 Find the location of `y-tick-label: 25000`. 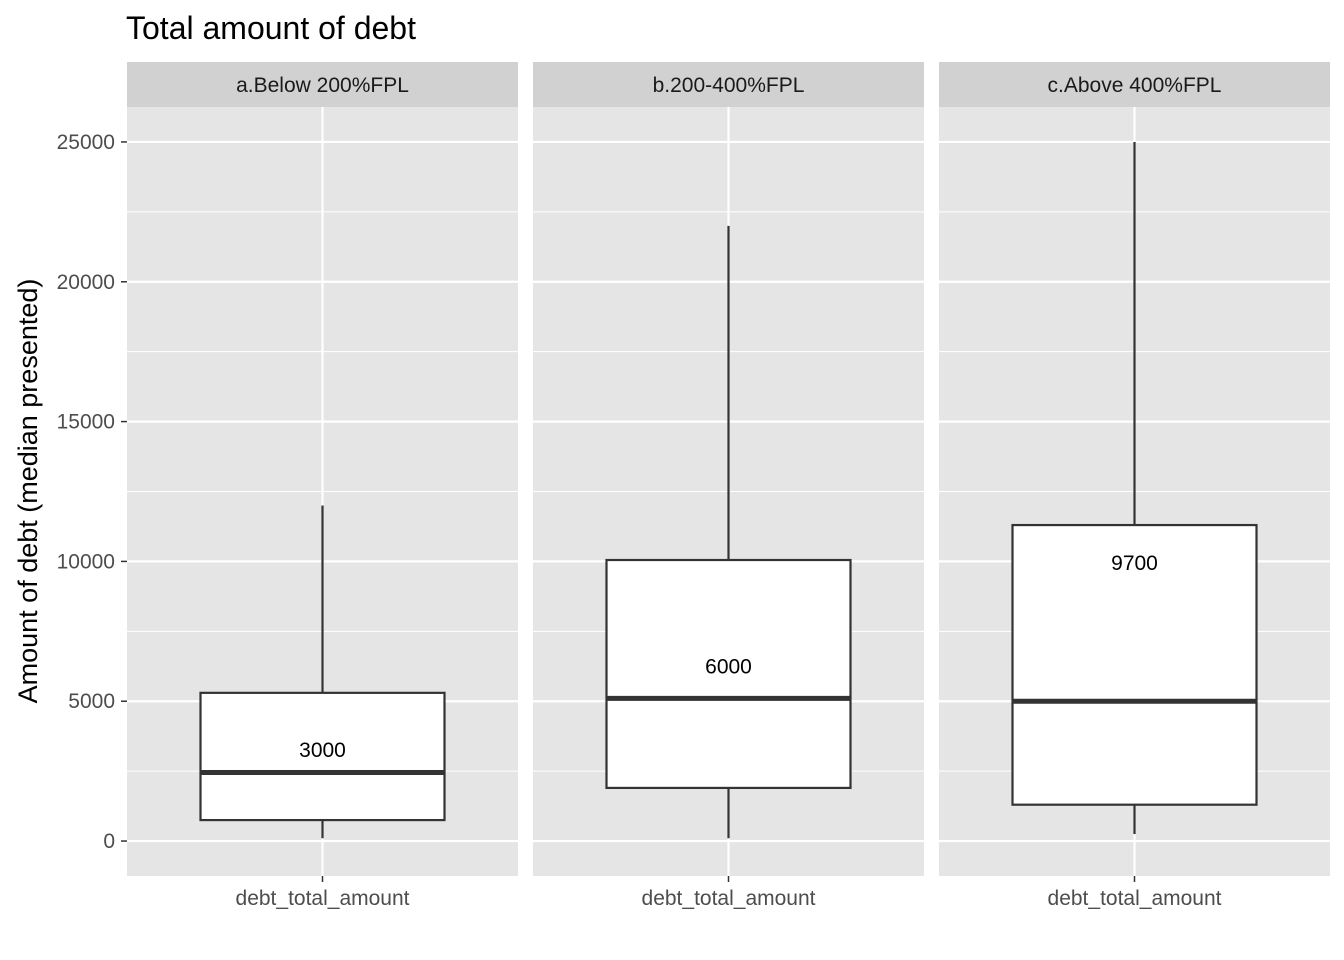

y-tick-label: 25000 is located at coordinates (86, 142).